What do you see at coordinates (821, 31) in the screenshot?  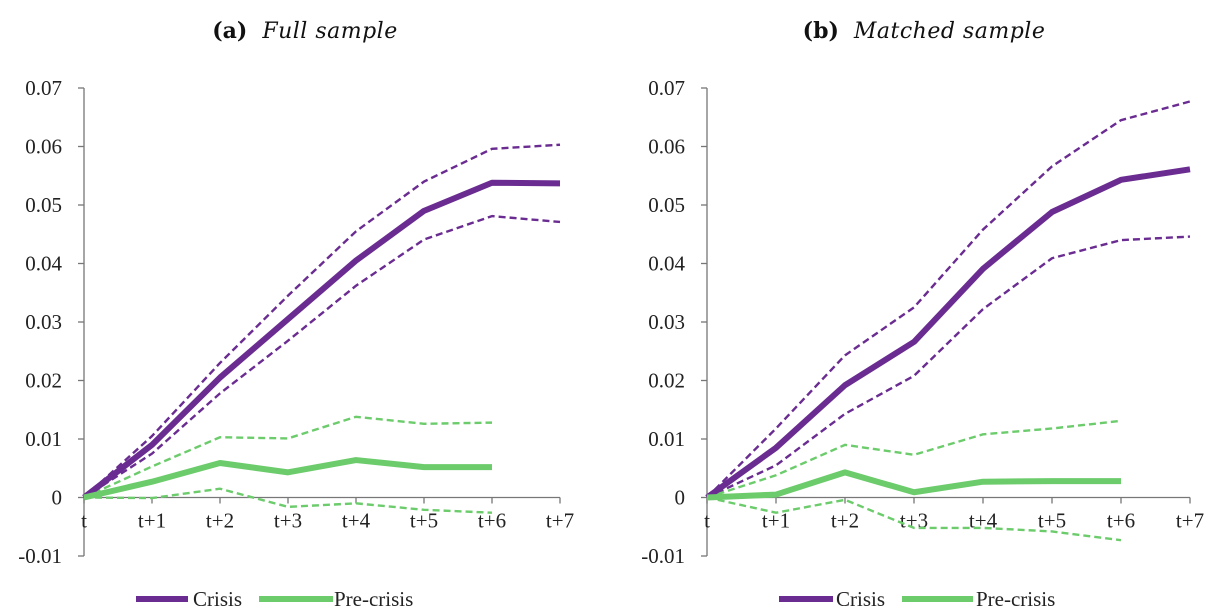 I see `panel-letter: (b)` at bounding box center [821, 31].